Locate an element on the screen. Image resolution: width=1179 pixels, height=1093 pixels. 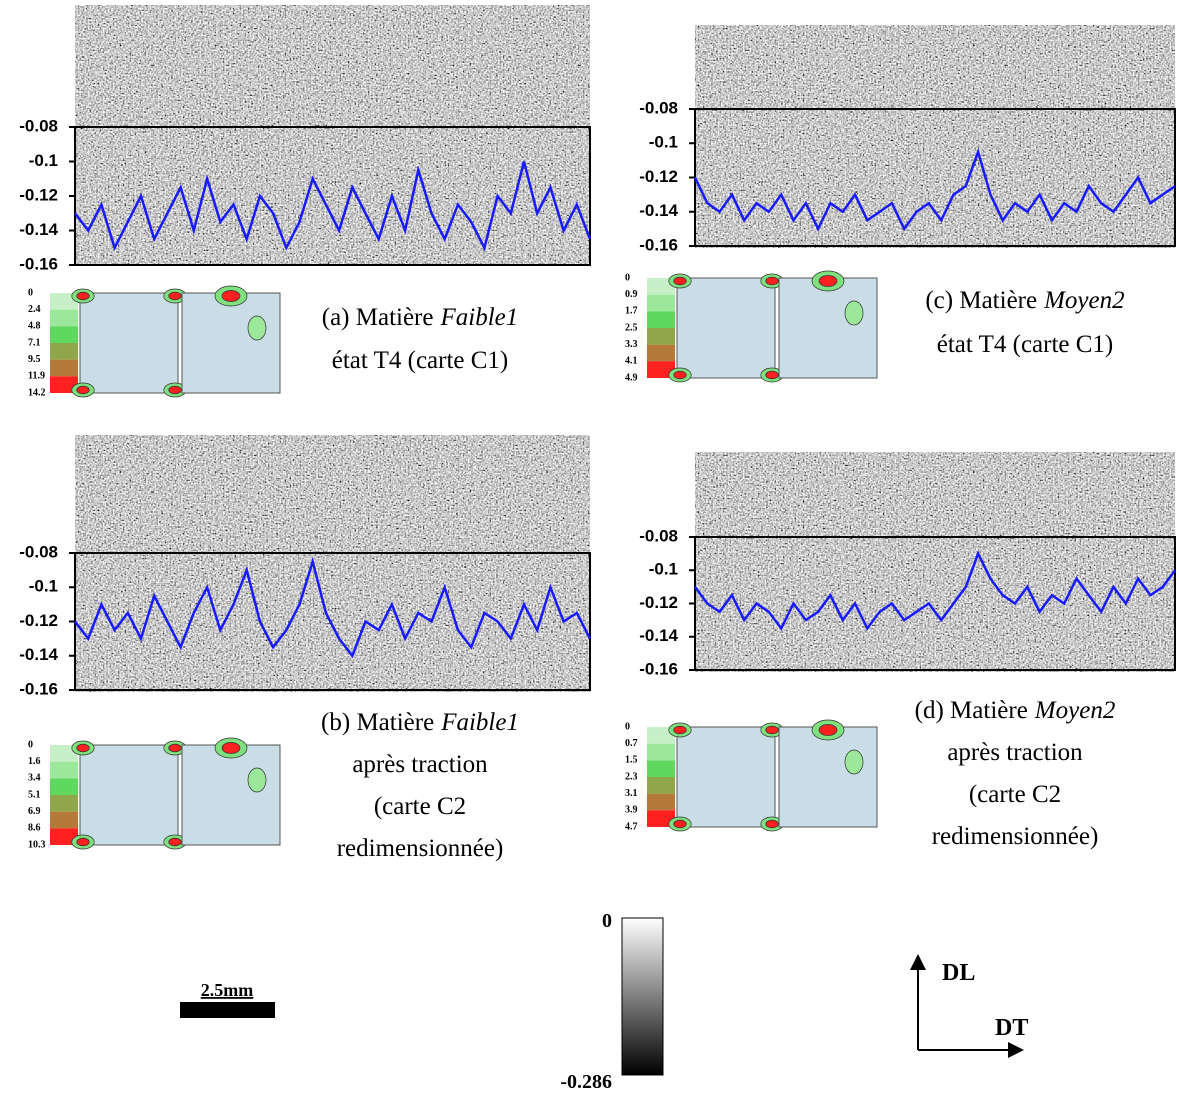
legend-level: 4.8 is located at coordinates (34, 326).